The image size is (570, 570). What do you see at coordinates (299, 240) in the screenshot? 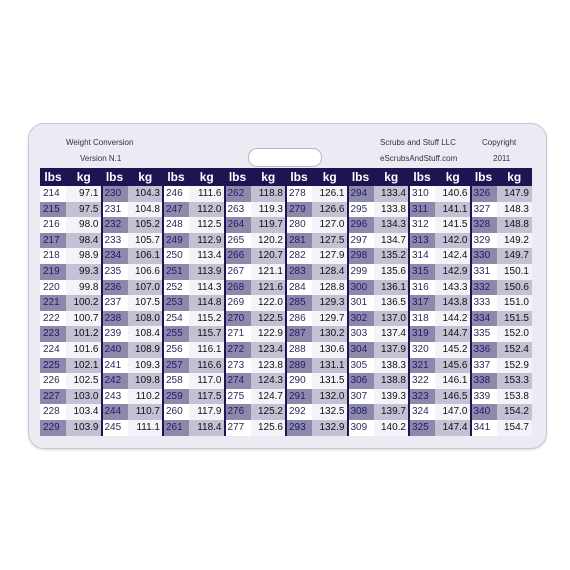
I see `lbs-cell: 281` at bounding box center [299, 240].